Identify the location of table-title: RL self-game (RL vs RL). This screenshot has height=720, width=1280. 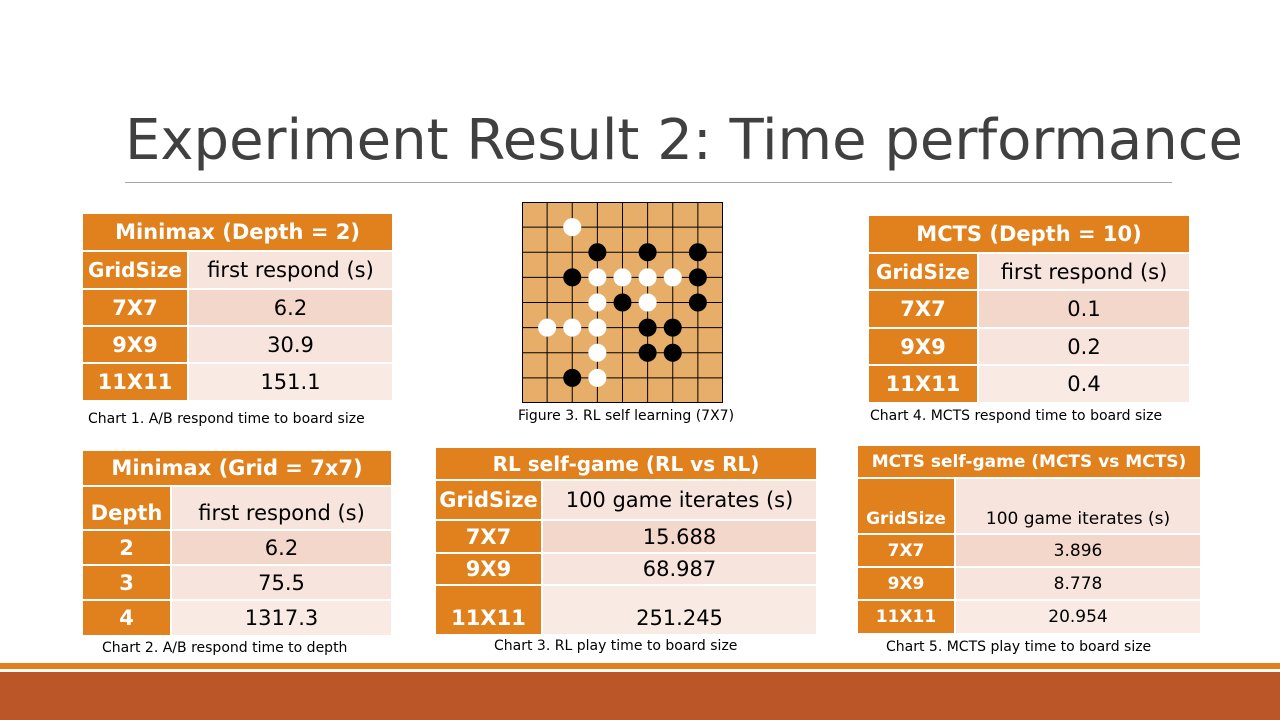
(626, 463).